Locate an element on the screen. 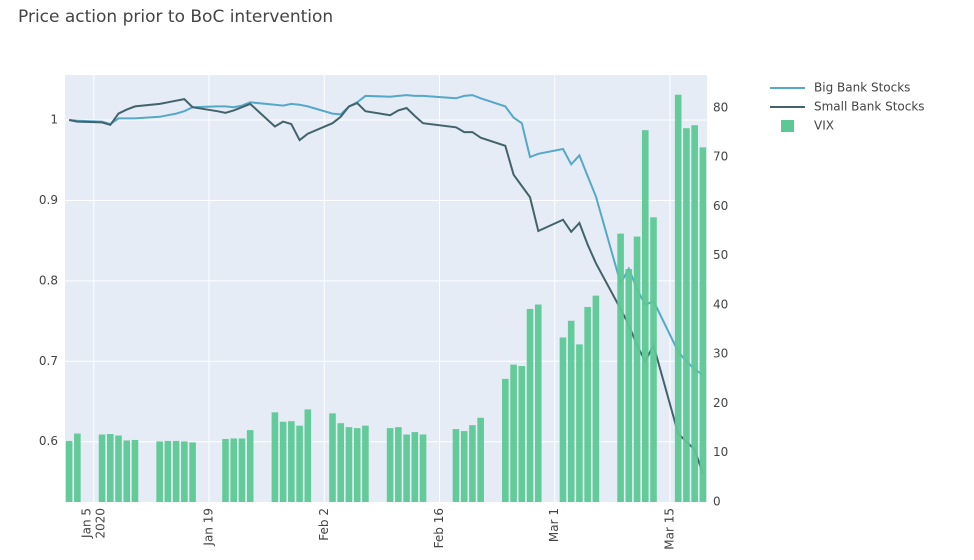  y-tick-label: 0.7 is located at coordinates (48, 361).